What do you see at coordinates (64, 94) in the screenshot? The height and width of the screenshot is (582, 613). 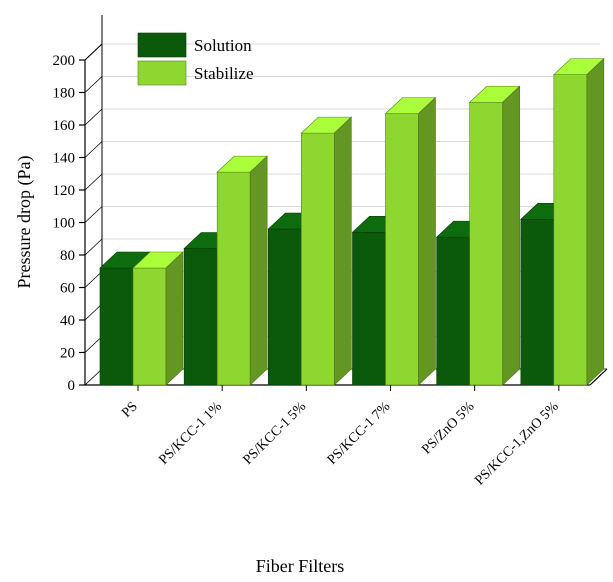 I see `y-tick-label: 180` at bounding box center [64, 94].